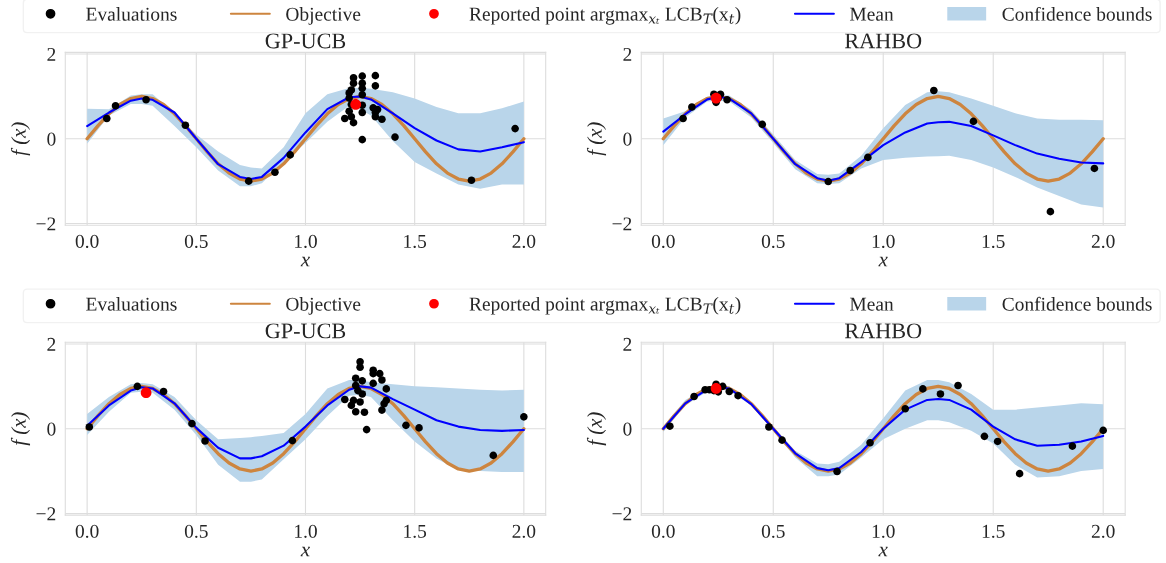  I want to click on chart-title: GP-UCB, so click(305, 331).